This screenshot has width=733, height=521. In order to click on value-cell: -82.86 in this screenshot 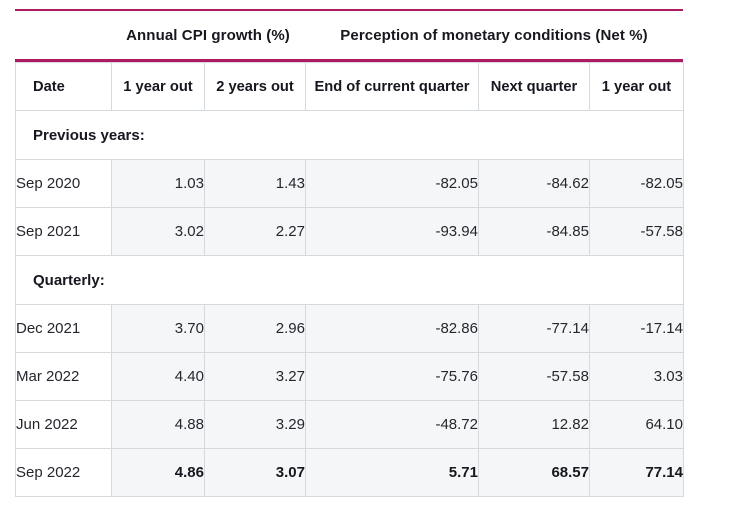, I will do `click(392, 328)`.